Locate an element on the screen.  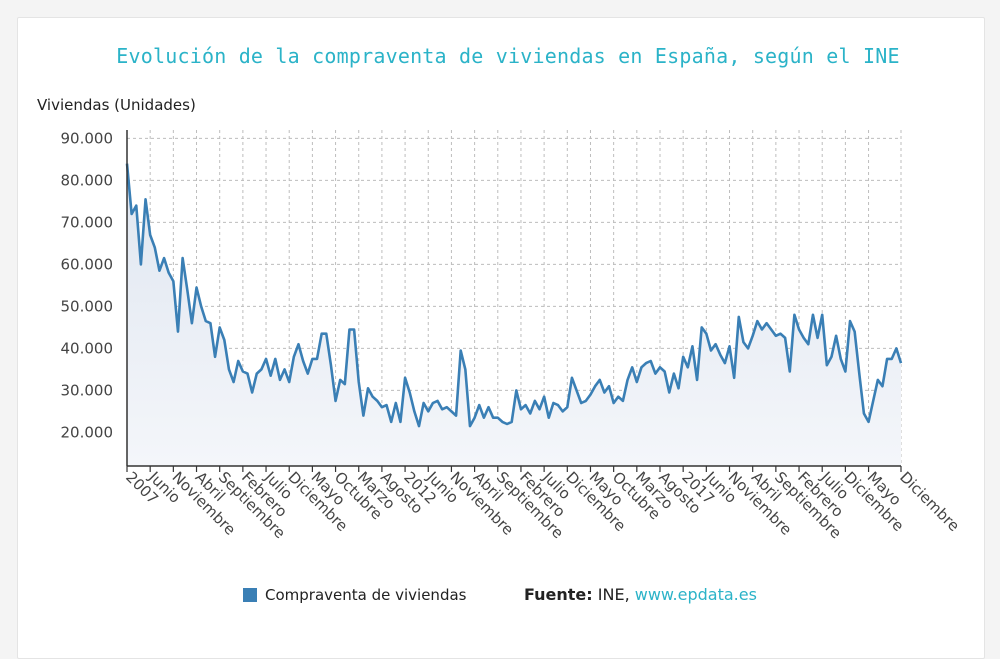
y-tick-label: 70.000 is located at coordinates (87, 222).